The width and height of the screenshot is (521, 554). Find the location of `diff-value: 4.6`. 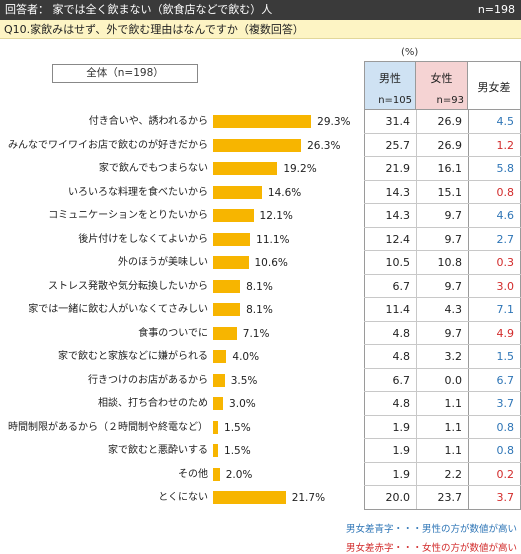

diff-value: 4.6 is located at coordinates (494, 215).